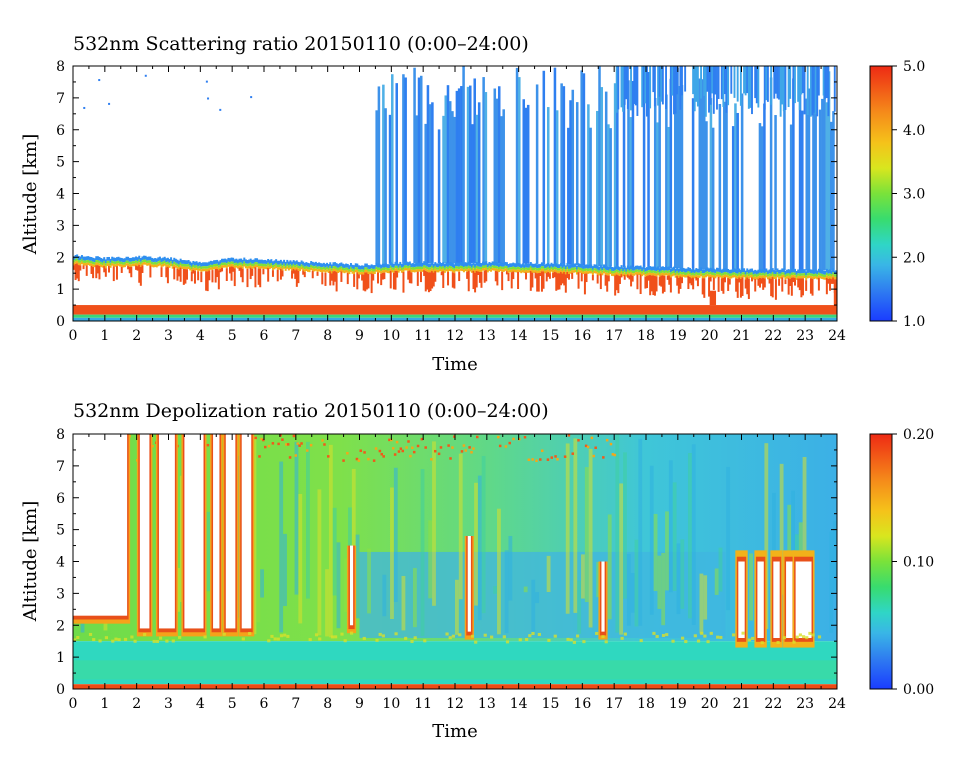 The width and height of the screenshot is (960, 770). What do you see at coordinates (423, 704) in the screenshot?
I see `depolarization-x-tick-label: 11` at bounding box center [423, 704].